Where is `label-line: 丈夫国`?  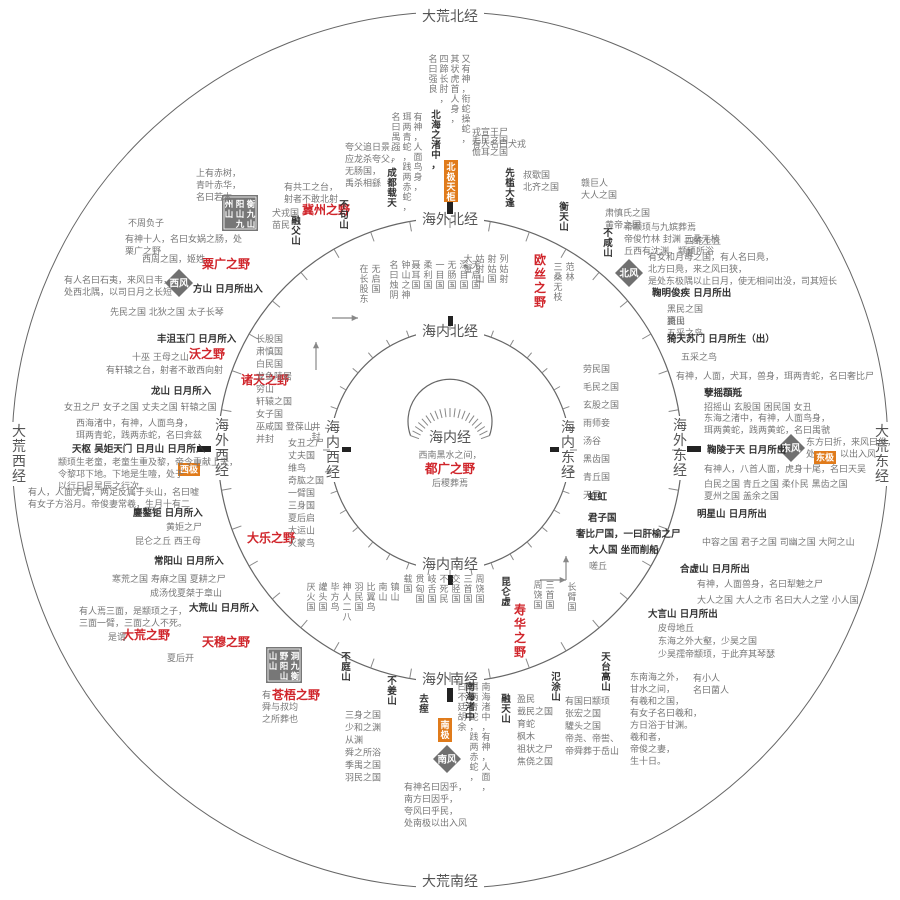
label-line: 丈夫国 is located at coordinates (301, 456).